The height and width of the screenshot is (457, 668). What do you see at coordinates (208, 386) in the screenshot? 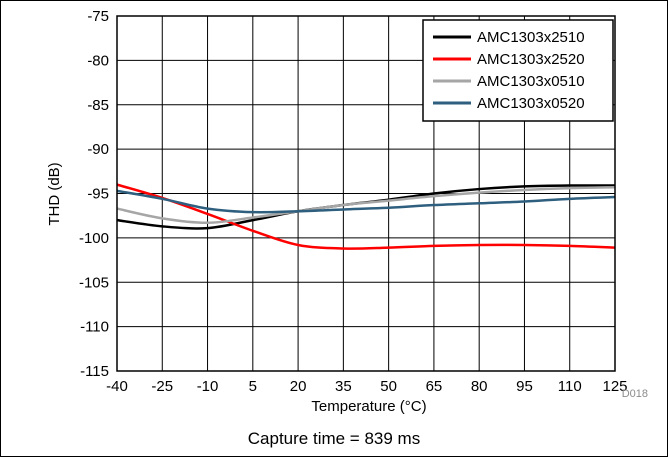
I see `x-tick-label: -10` at bounding box center [208, 386].